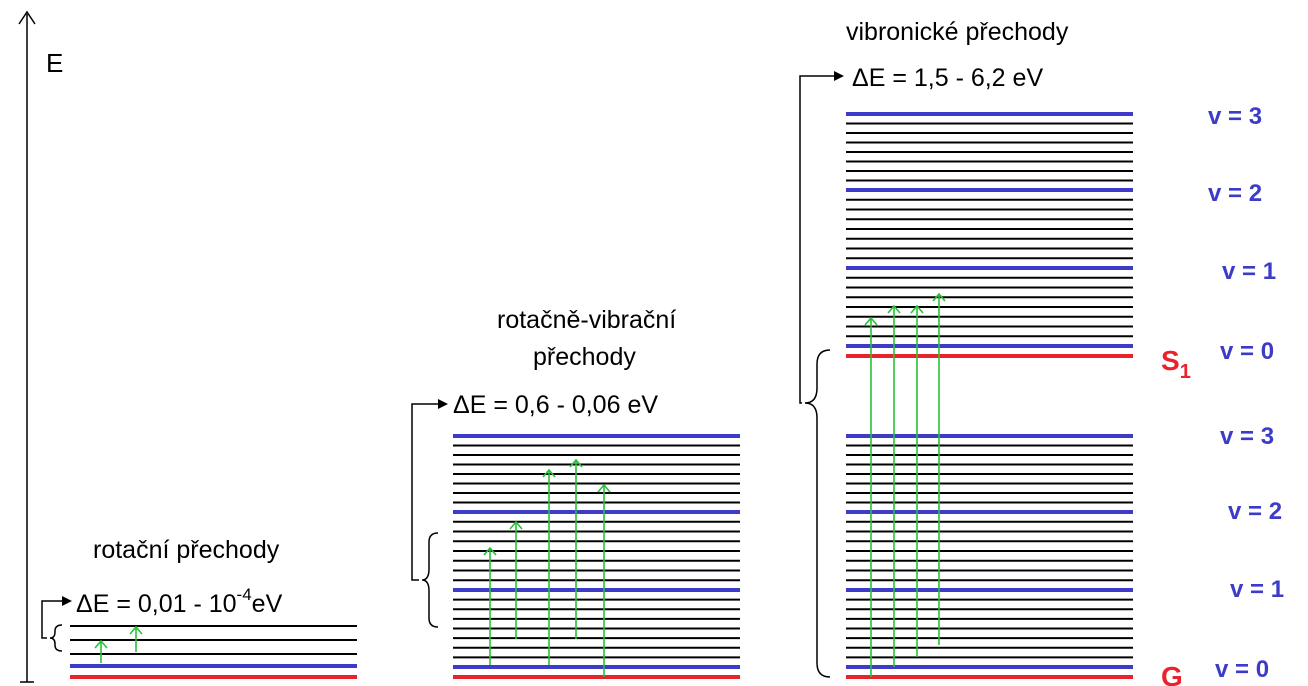 The width and height of the screenshot is (1308, 686). Describe the element at coordinates (1172, 673) in the screenshot. I see `state-label-g: G` at that location.